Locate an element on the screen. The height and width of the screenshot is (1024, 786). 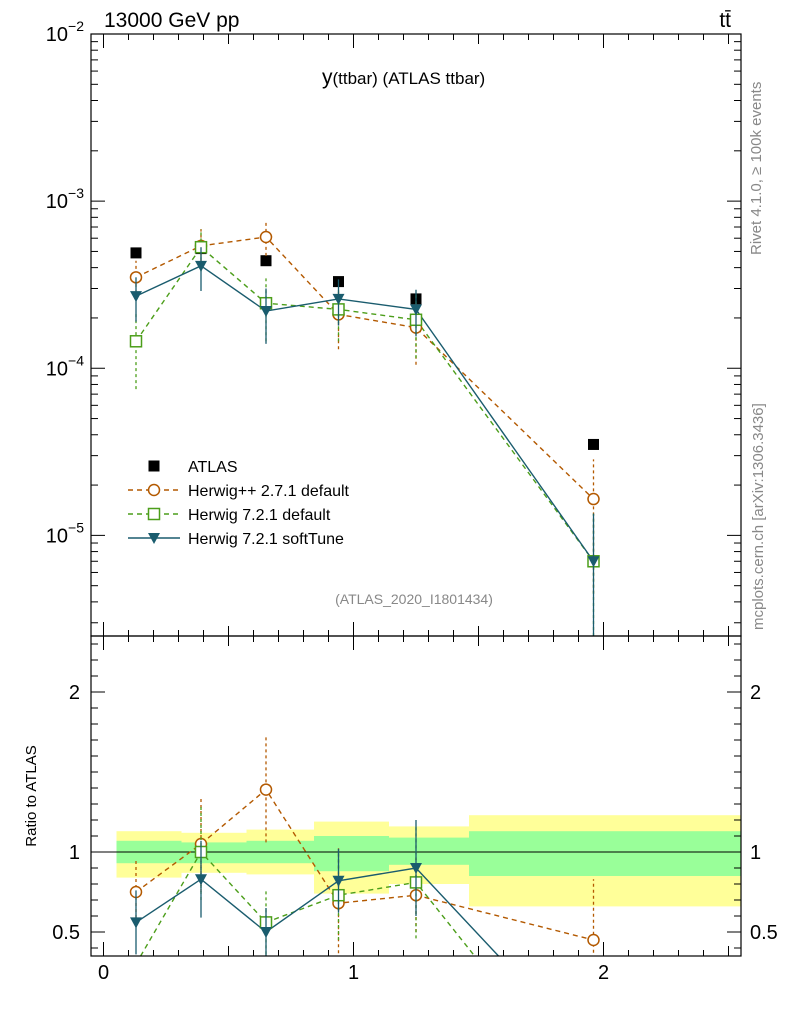
main-title-main: y is located at coordinates (327, 77).